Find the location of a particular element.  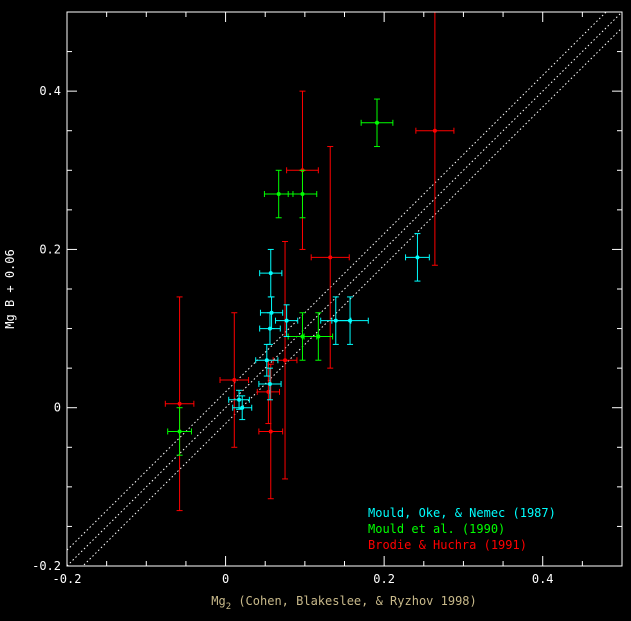

x-tick-label: 0 is located at coordinates (225, 579).